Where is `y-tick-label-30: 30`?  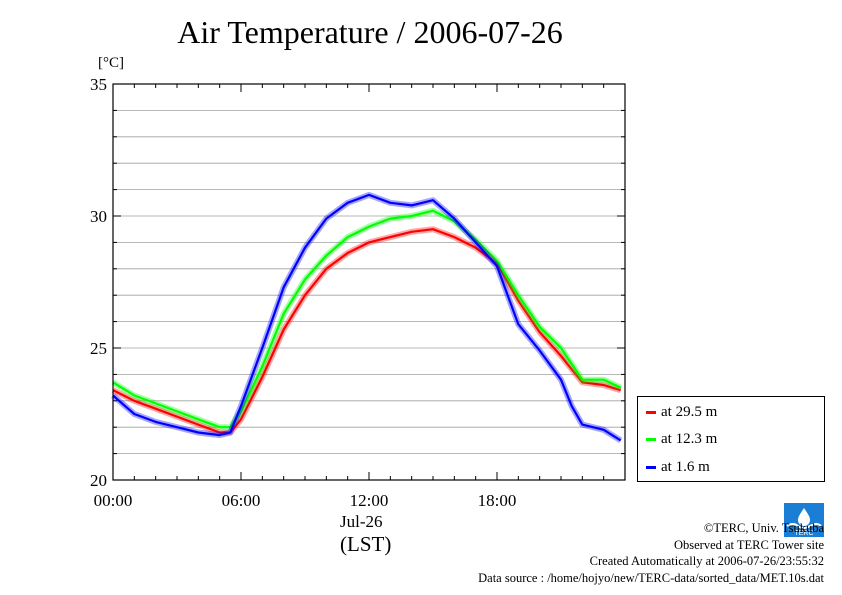
y-tick-label-30: 30 is located at coordinates (98, 216).